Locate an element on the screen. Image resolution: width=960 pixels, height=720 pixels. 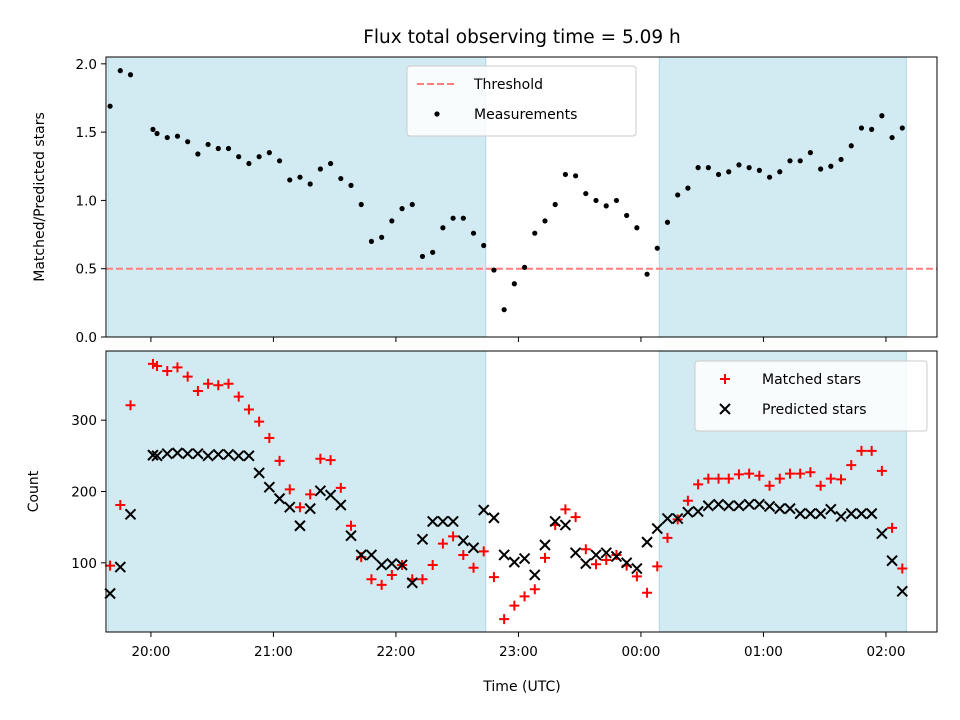
y-tick-label: 200 is located at coordinates (84, 493).